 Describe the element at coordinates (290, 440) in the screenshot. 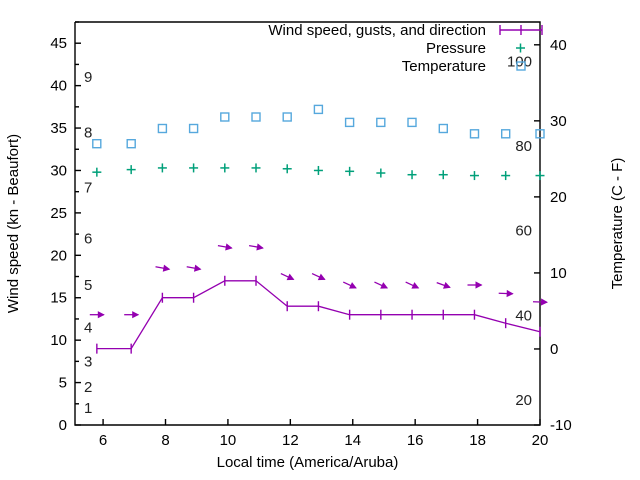

I see `x-tick-label: 12` at that location.